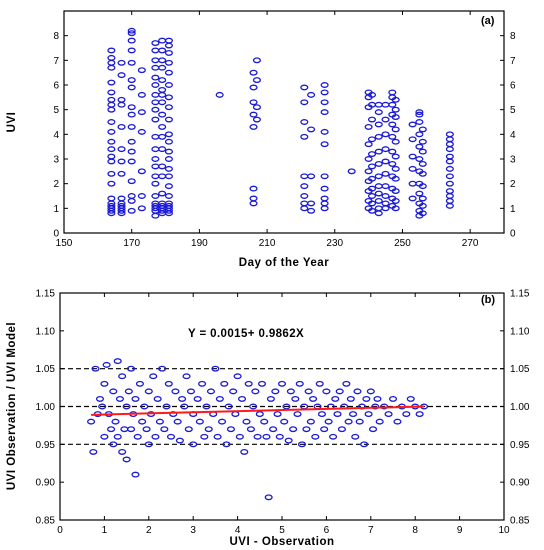 The height and width of the screenshot is (550, 544). I want to click on y-tick-label: 2, so click(56, 184).